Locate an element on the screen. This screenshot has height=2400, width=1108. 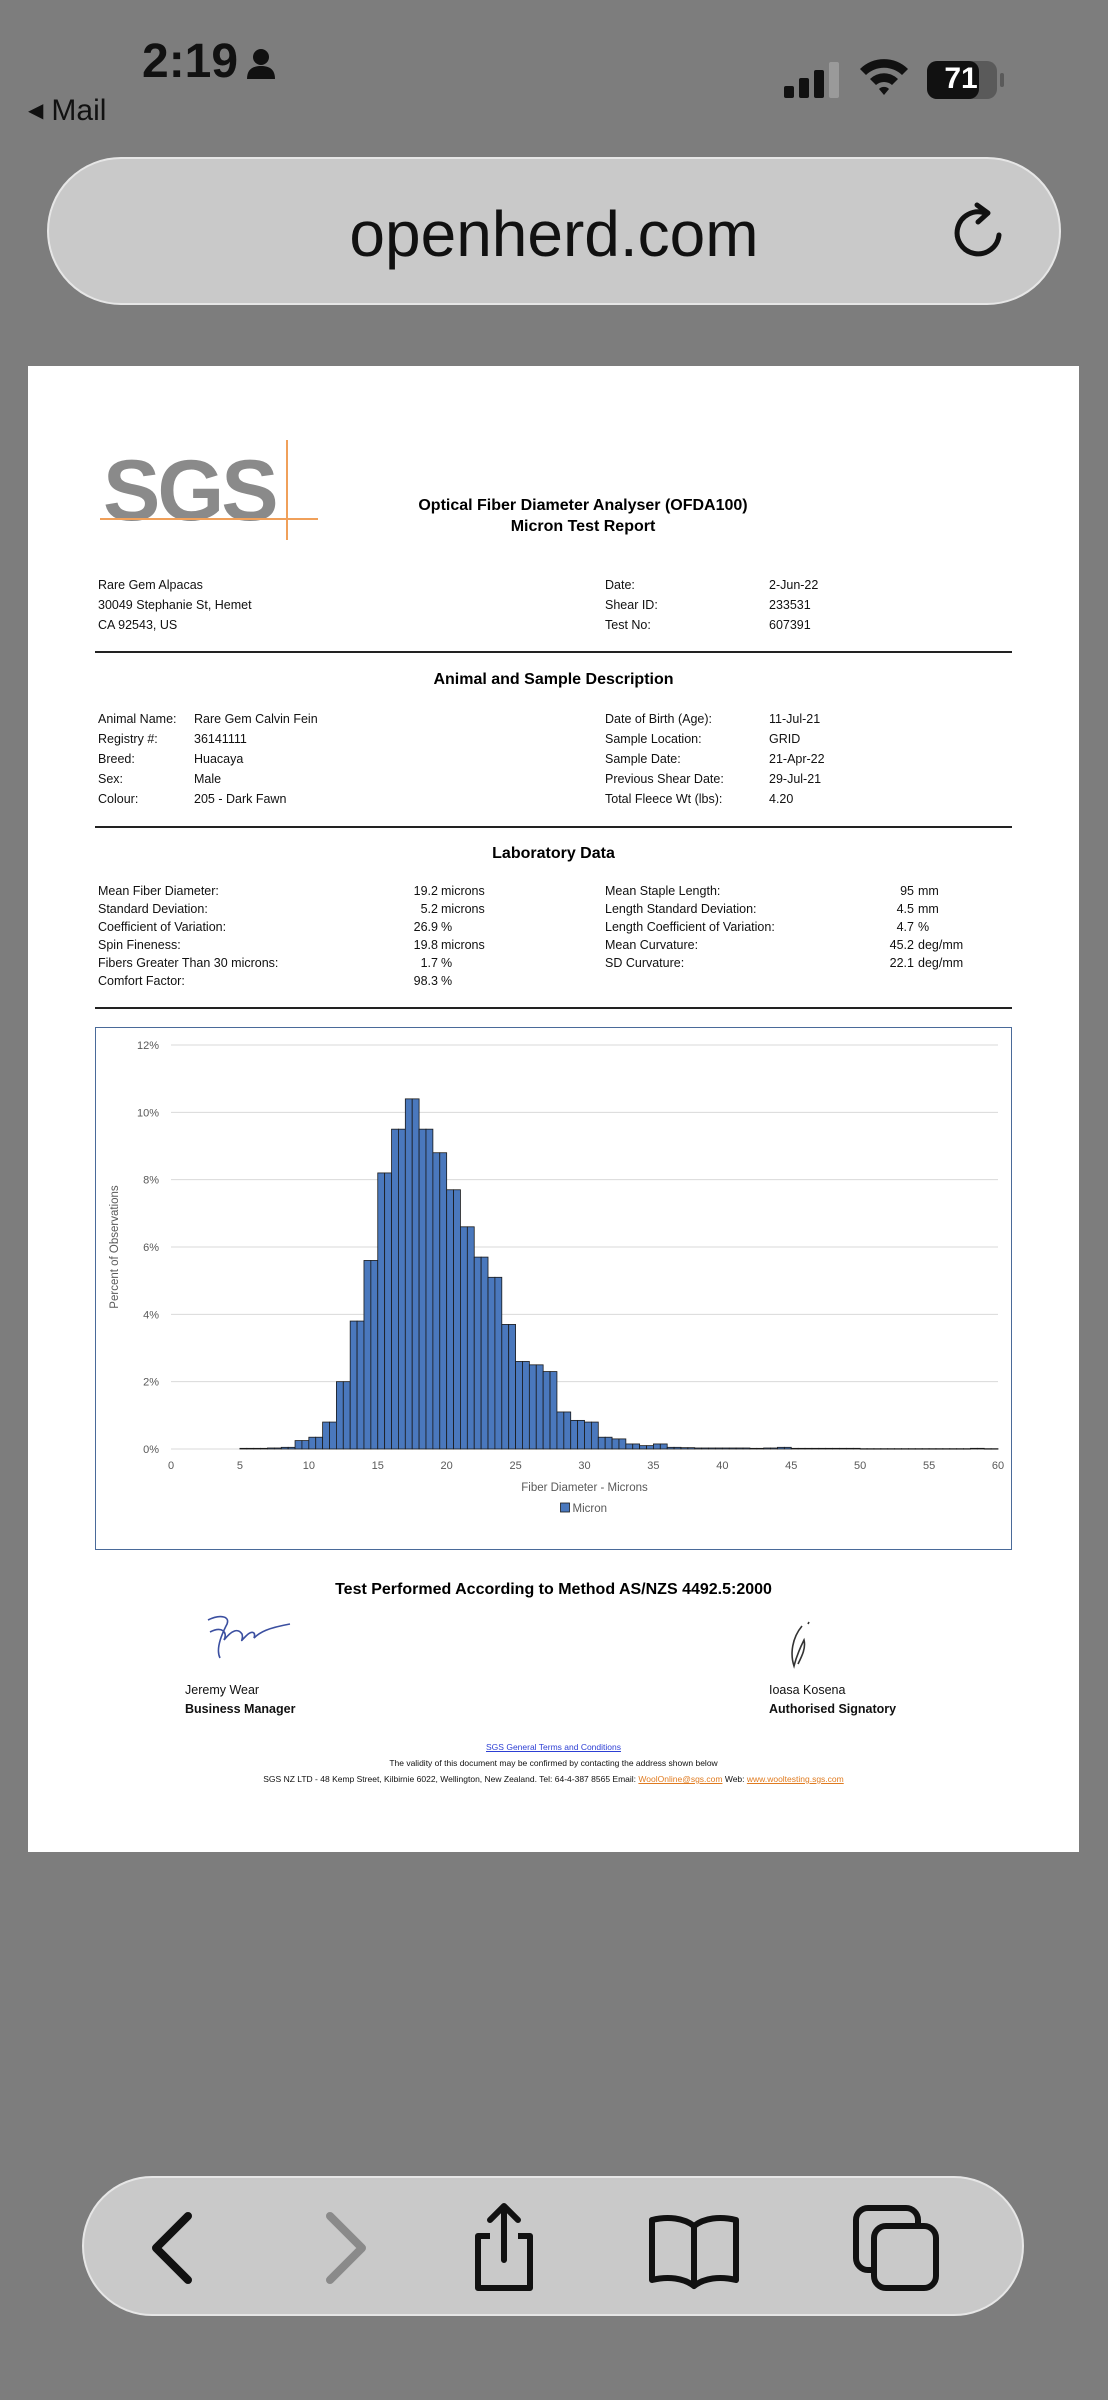
web-link: www.wooltesting.sgs.com is located at coordinates (795, 1779).